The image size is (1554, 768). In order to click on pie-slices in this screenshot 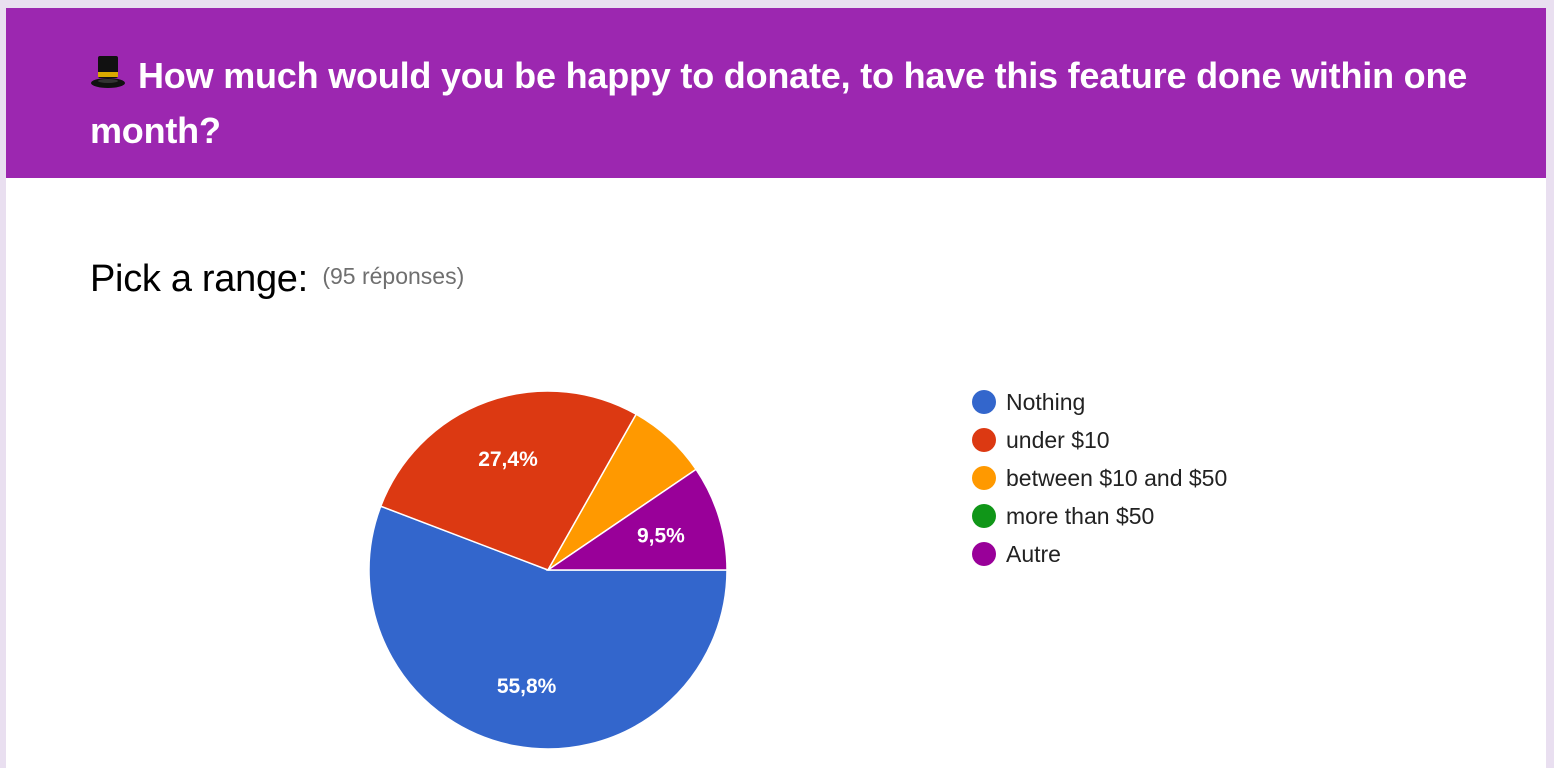, I will do `click(548, 570)`.